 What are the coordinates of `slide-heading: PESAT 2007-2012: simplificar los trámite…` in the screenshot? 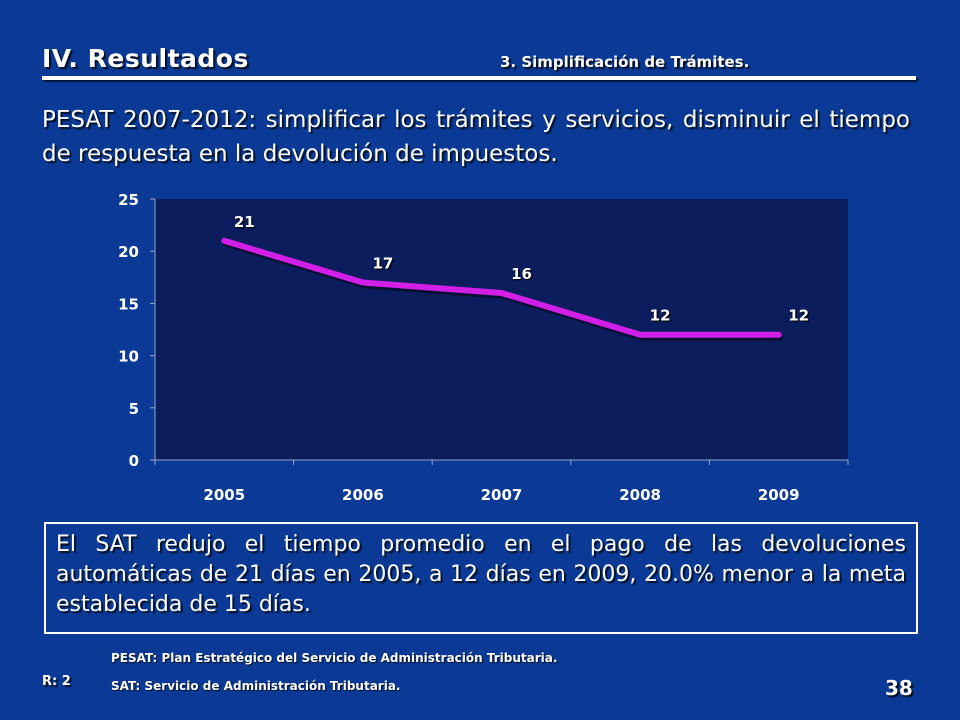 It's located at (476, 137).